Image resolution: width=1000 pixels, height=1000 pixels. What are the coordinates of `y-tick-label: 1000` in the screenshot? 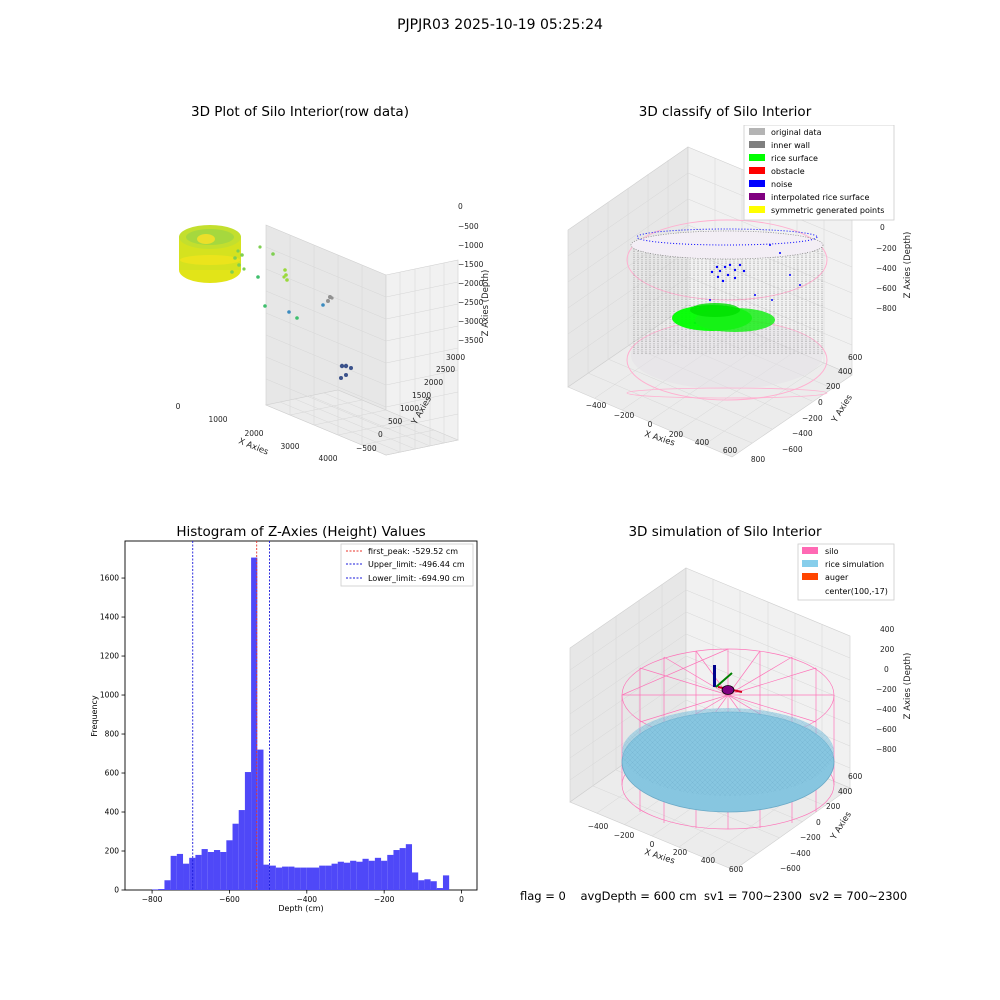 It's located at (409, 408).